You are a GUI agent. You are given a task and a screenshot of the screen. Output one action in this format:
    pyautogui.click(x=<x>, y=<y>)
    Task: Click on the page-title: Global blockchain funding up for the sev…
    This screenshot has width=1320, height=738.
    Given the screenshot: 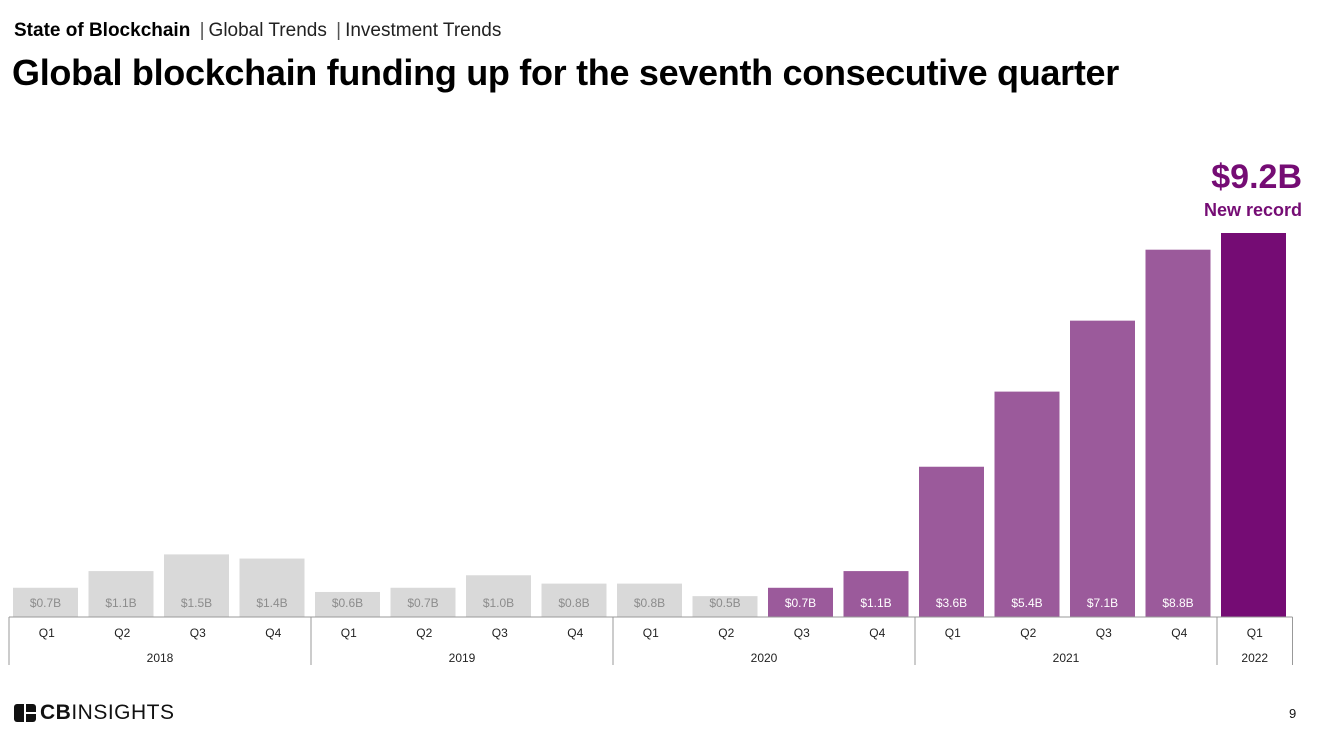 What is the action you would take?
    pyautogui.click(x=565, y=72)
    